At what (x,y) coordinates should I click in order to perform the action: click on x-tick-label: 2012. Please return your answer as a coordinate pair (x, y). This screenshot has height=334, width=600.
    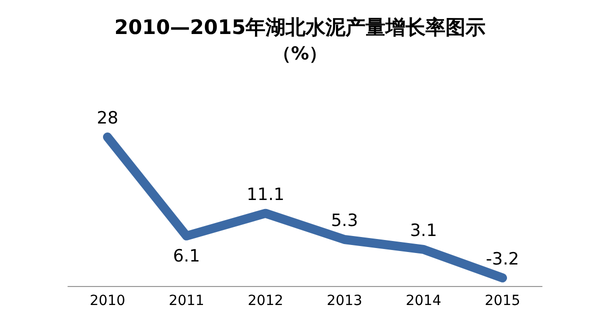
    Looking at the image, I should click on (266, 301).